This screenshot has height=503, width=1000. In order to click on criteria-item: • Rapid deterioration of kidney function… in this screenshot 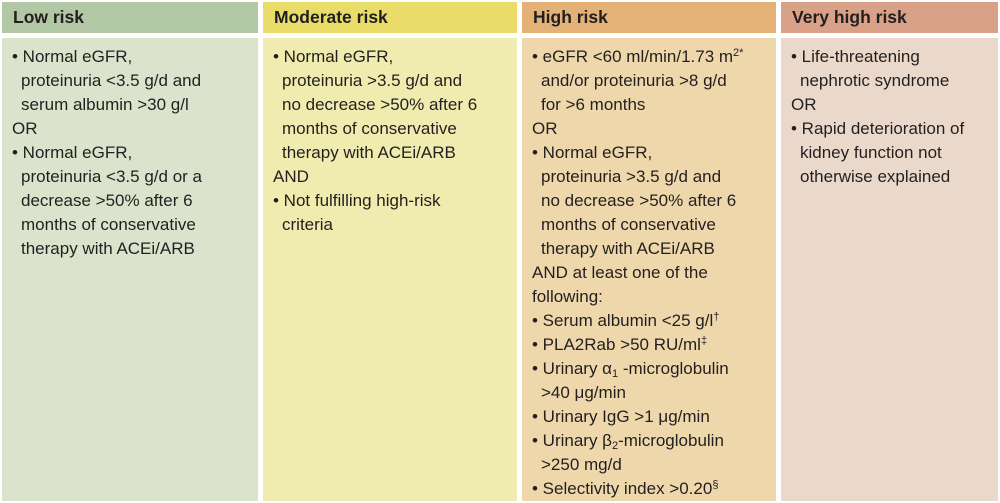, I will do `click(878, 152)`.